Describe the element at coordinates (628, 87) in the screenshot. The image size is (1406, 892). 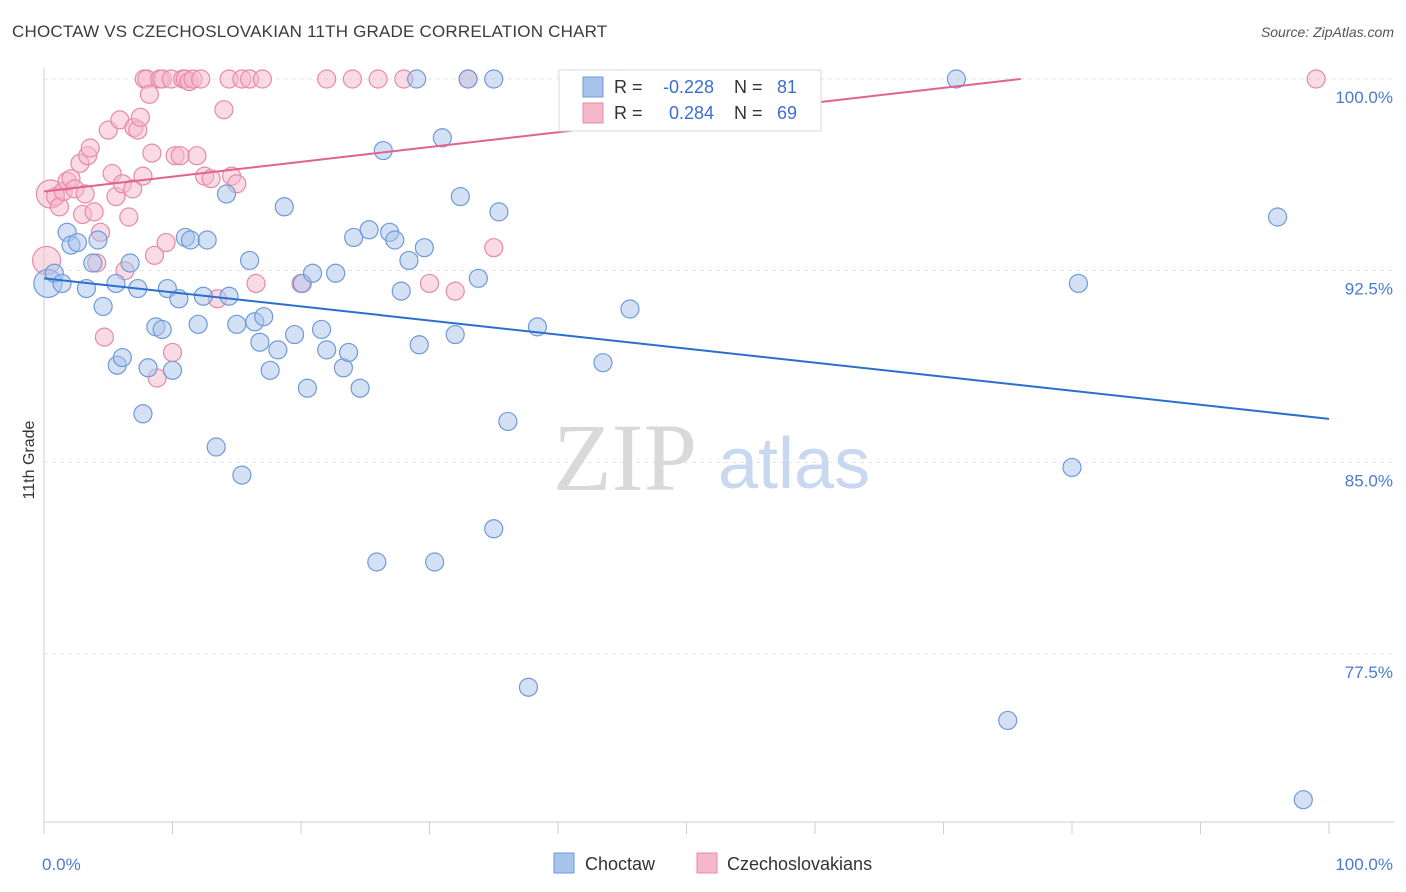
I see `legend-r-label-1: R =` at that location.